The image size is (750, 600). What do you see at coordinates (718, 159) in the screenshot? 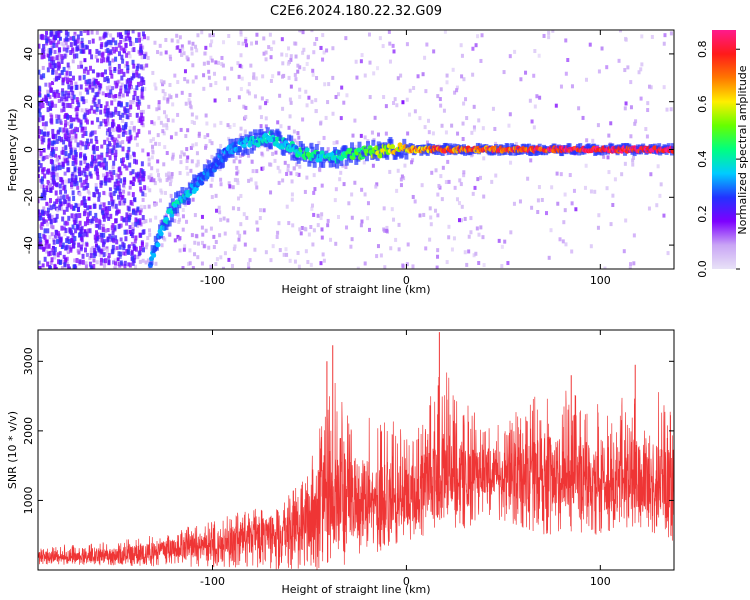
I see `colorbar-ticks: 0.00.20.40.60.8` at bounding box center [718, 159].